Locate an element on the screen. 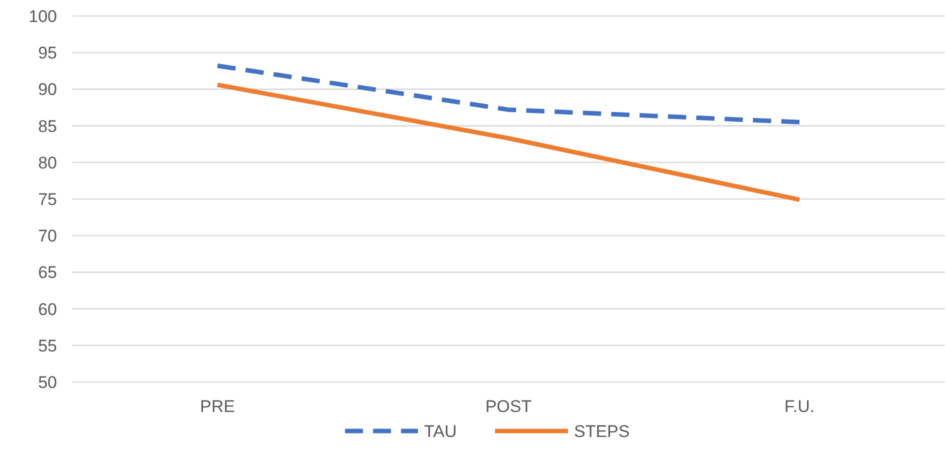  y-tick-label: 80 is located at coordinates (47, 162).